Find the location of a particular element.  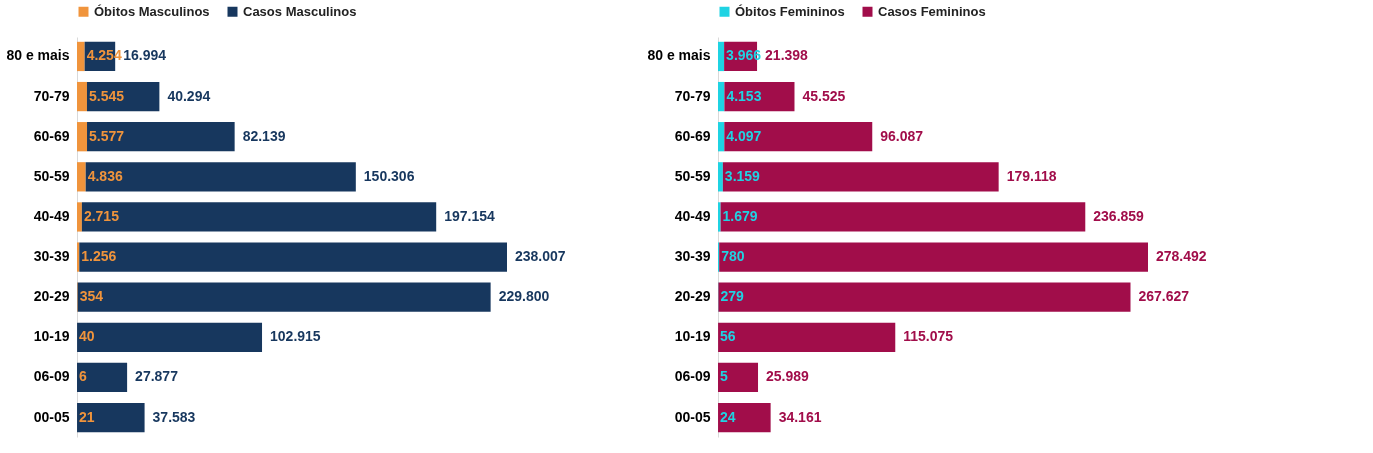

data-label: 279 is located at coordinates (732, 296).